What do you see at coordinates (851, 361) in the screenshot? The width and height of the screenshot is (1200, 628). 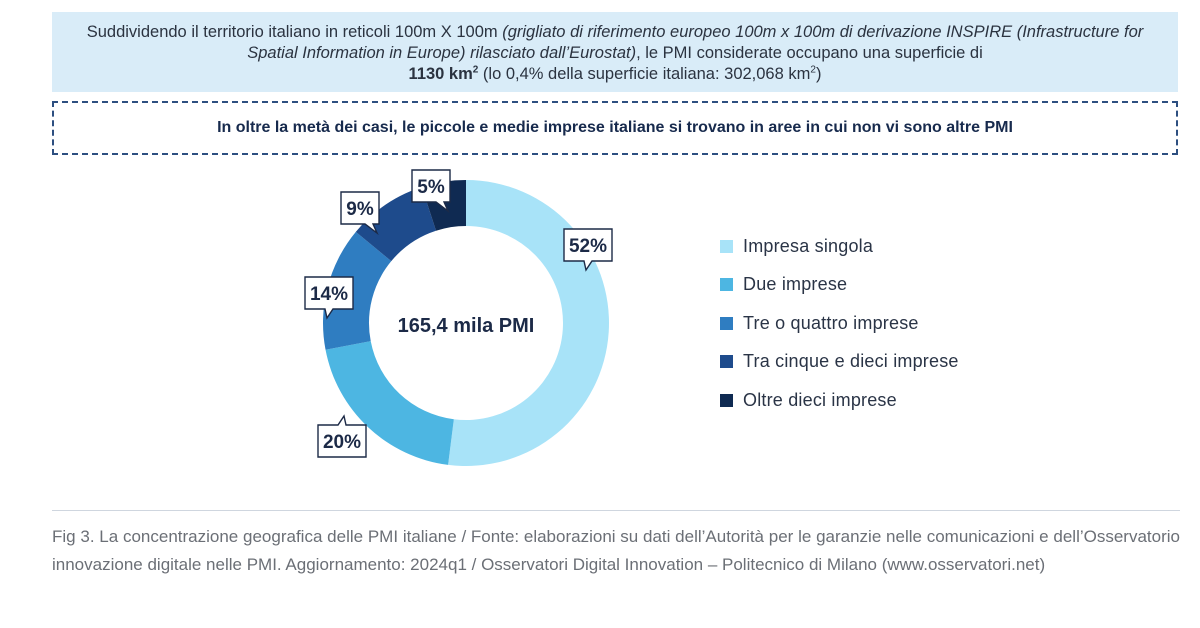 I see `legend-label: Tra cinque e dieci imprese` at bounding box center [851, 361].